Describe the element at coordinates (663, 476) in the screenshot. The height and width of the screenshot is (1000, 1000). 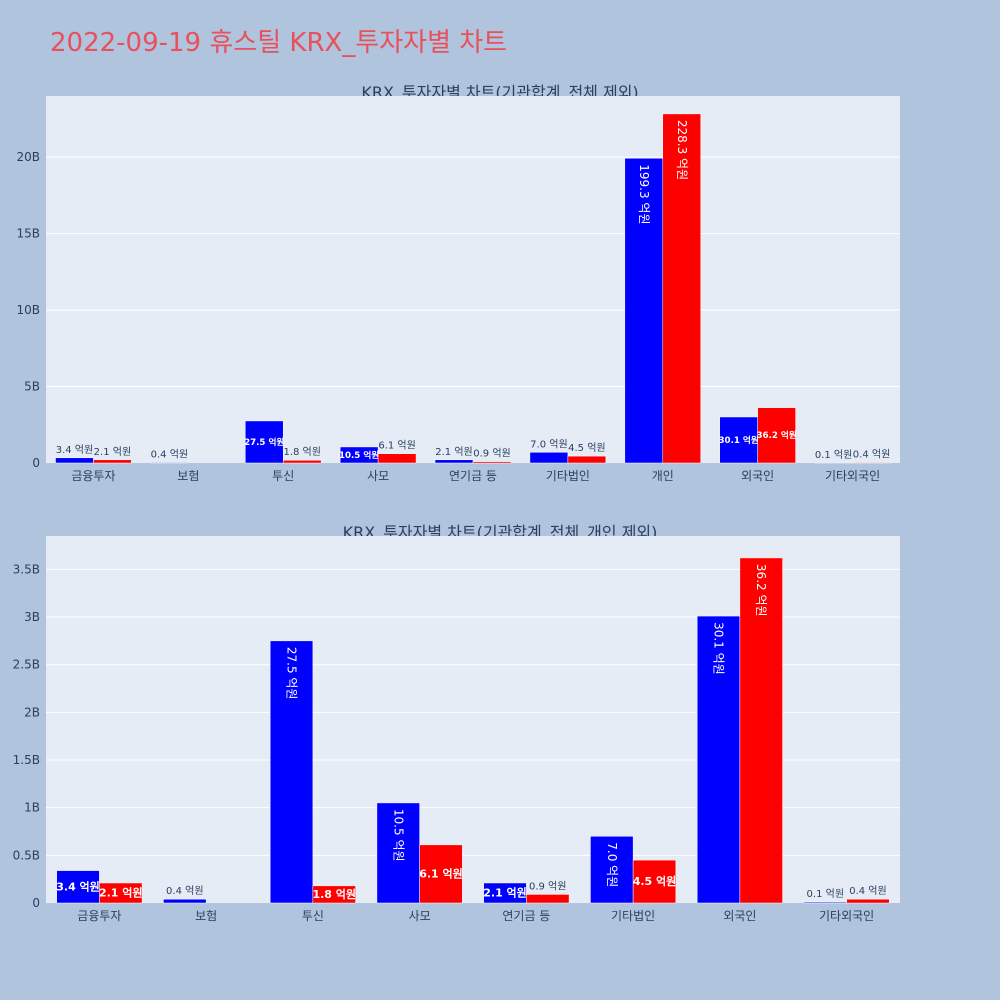
I see `x-tick-label: 개인` at that location.